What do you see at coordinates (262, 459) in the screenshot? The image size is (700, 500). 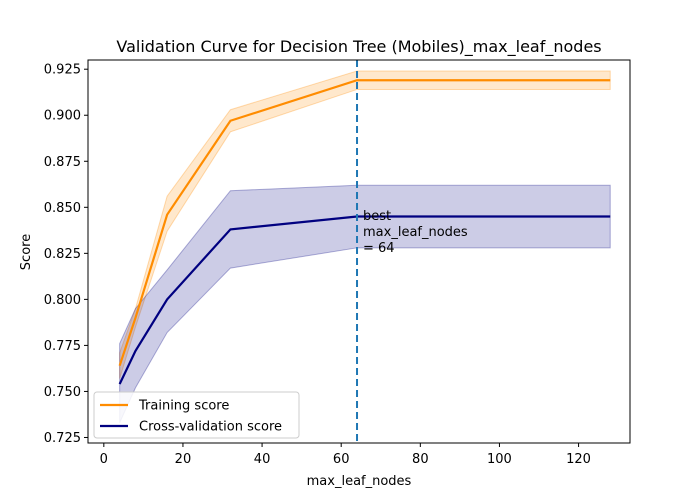 I see `x-tick-label: 40` at bounding box center [262, 459].